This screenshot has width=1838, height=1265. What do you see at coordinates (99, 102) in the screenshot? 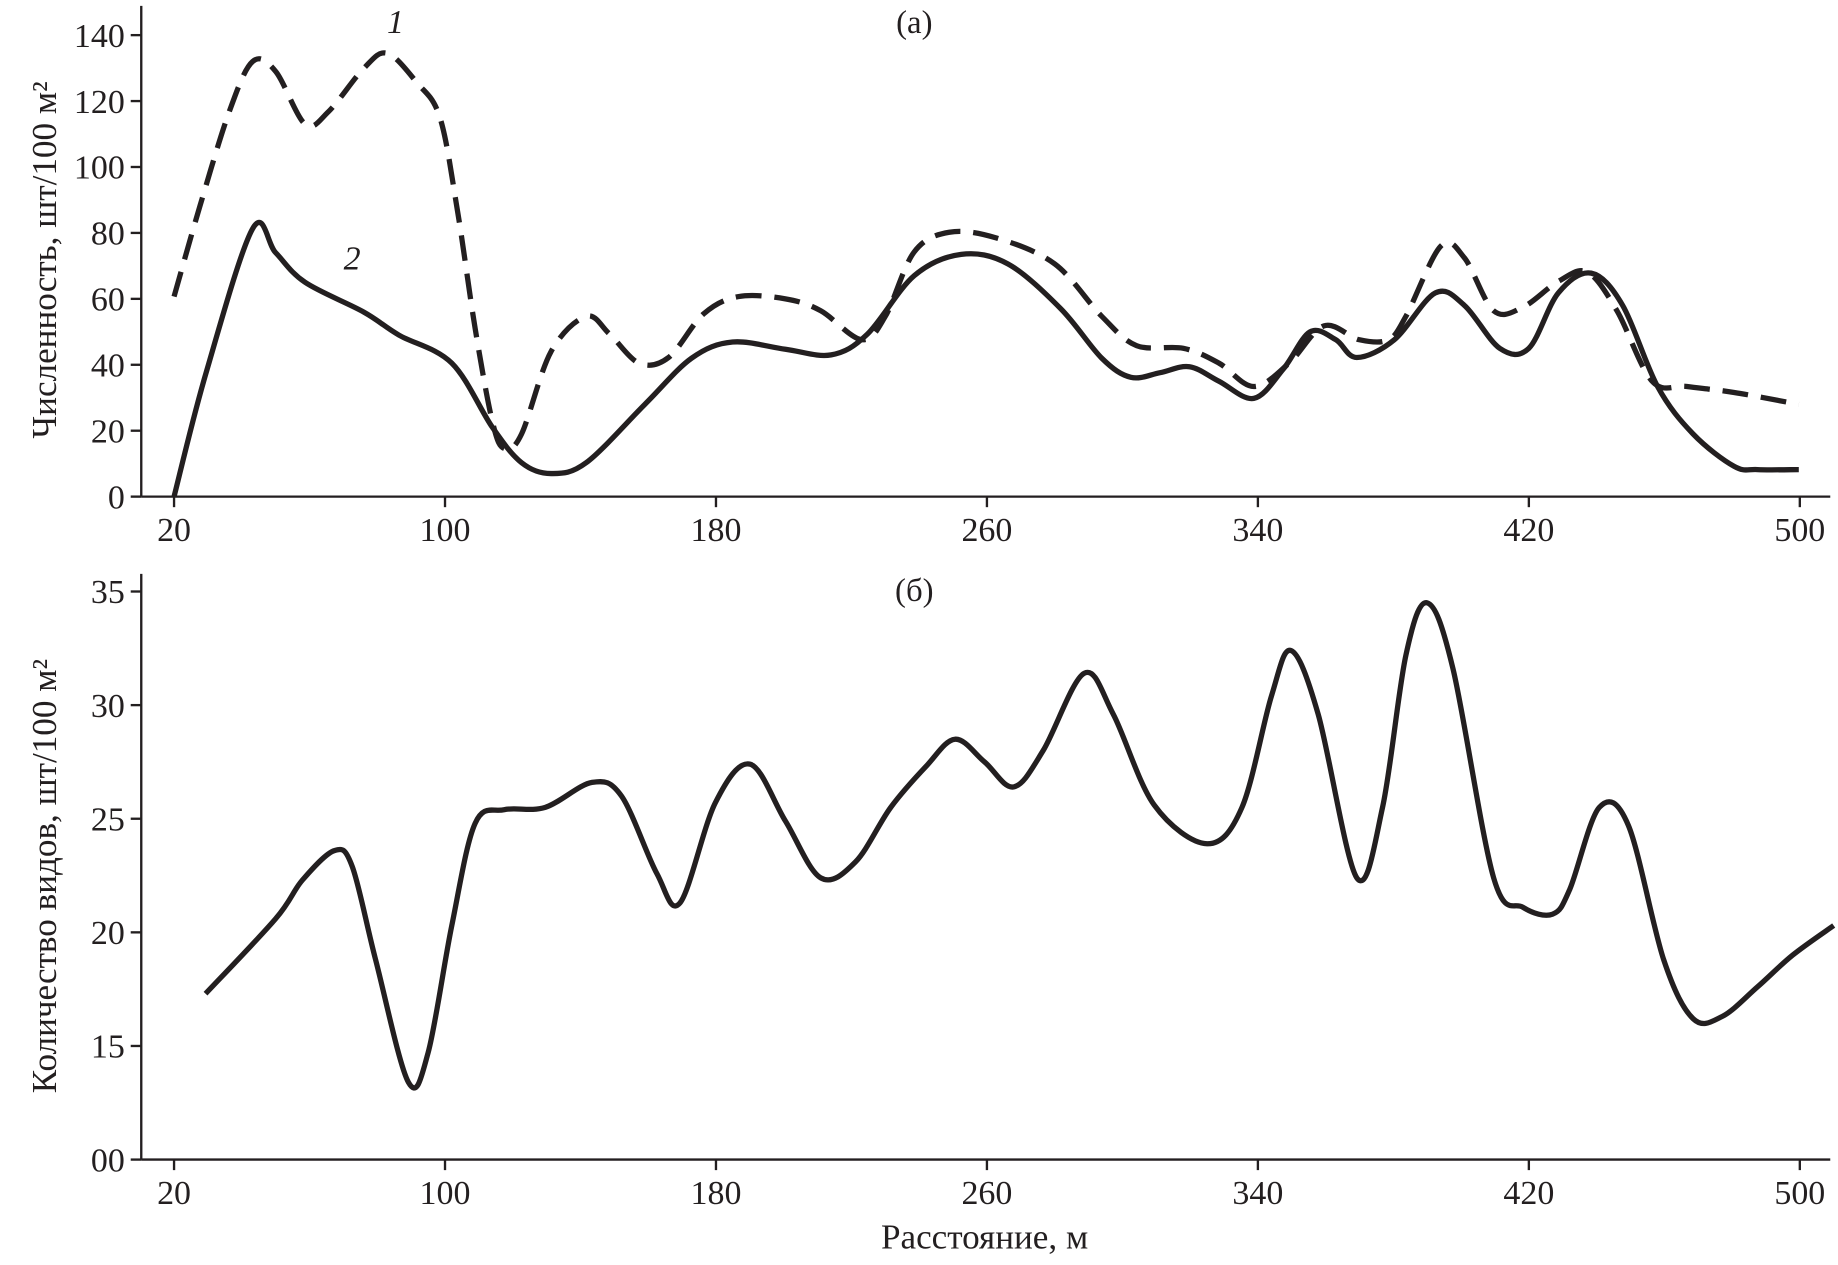
I see `panel-a-y-tick-label: 120` at bounding box center [99, 102].